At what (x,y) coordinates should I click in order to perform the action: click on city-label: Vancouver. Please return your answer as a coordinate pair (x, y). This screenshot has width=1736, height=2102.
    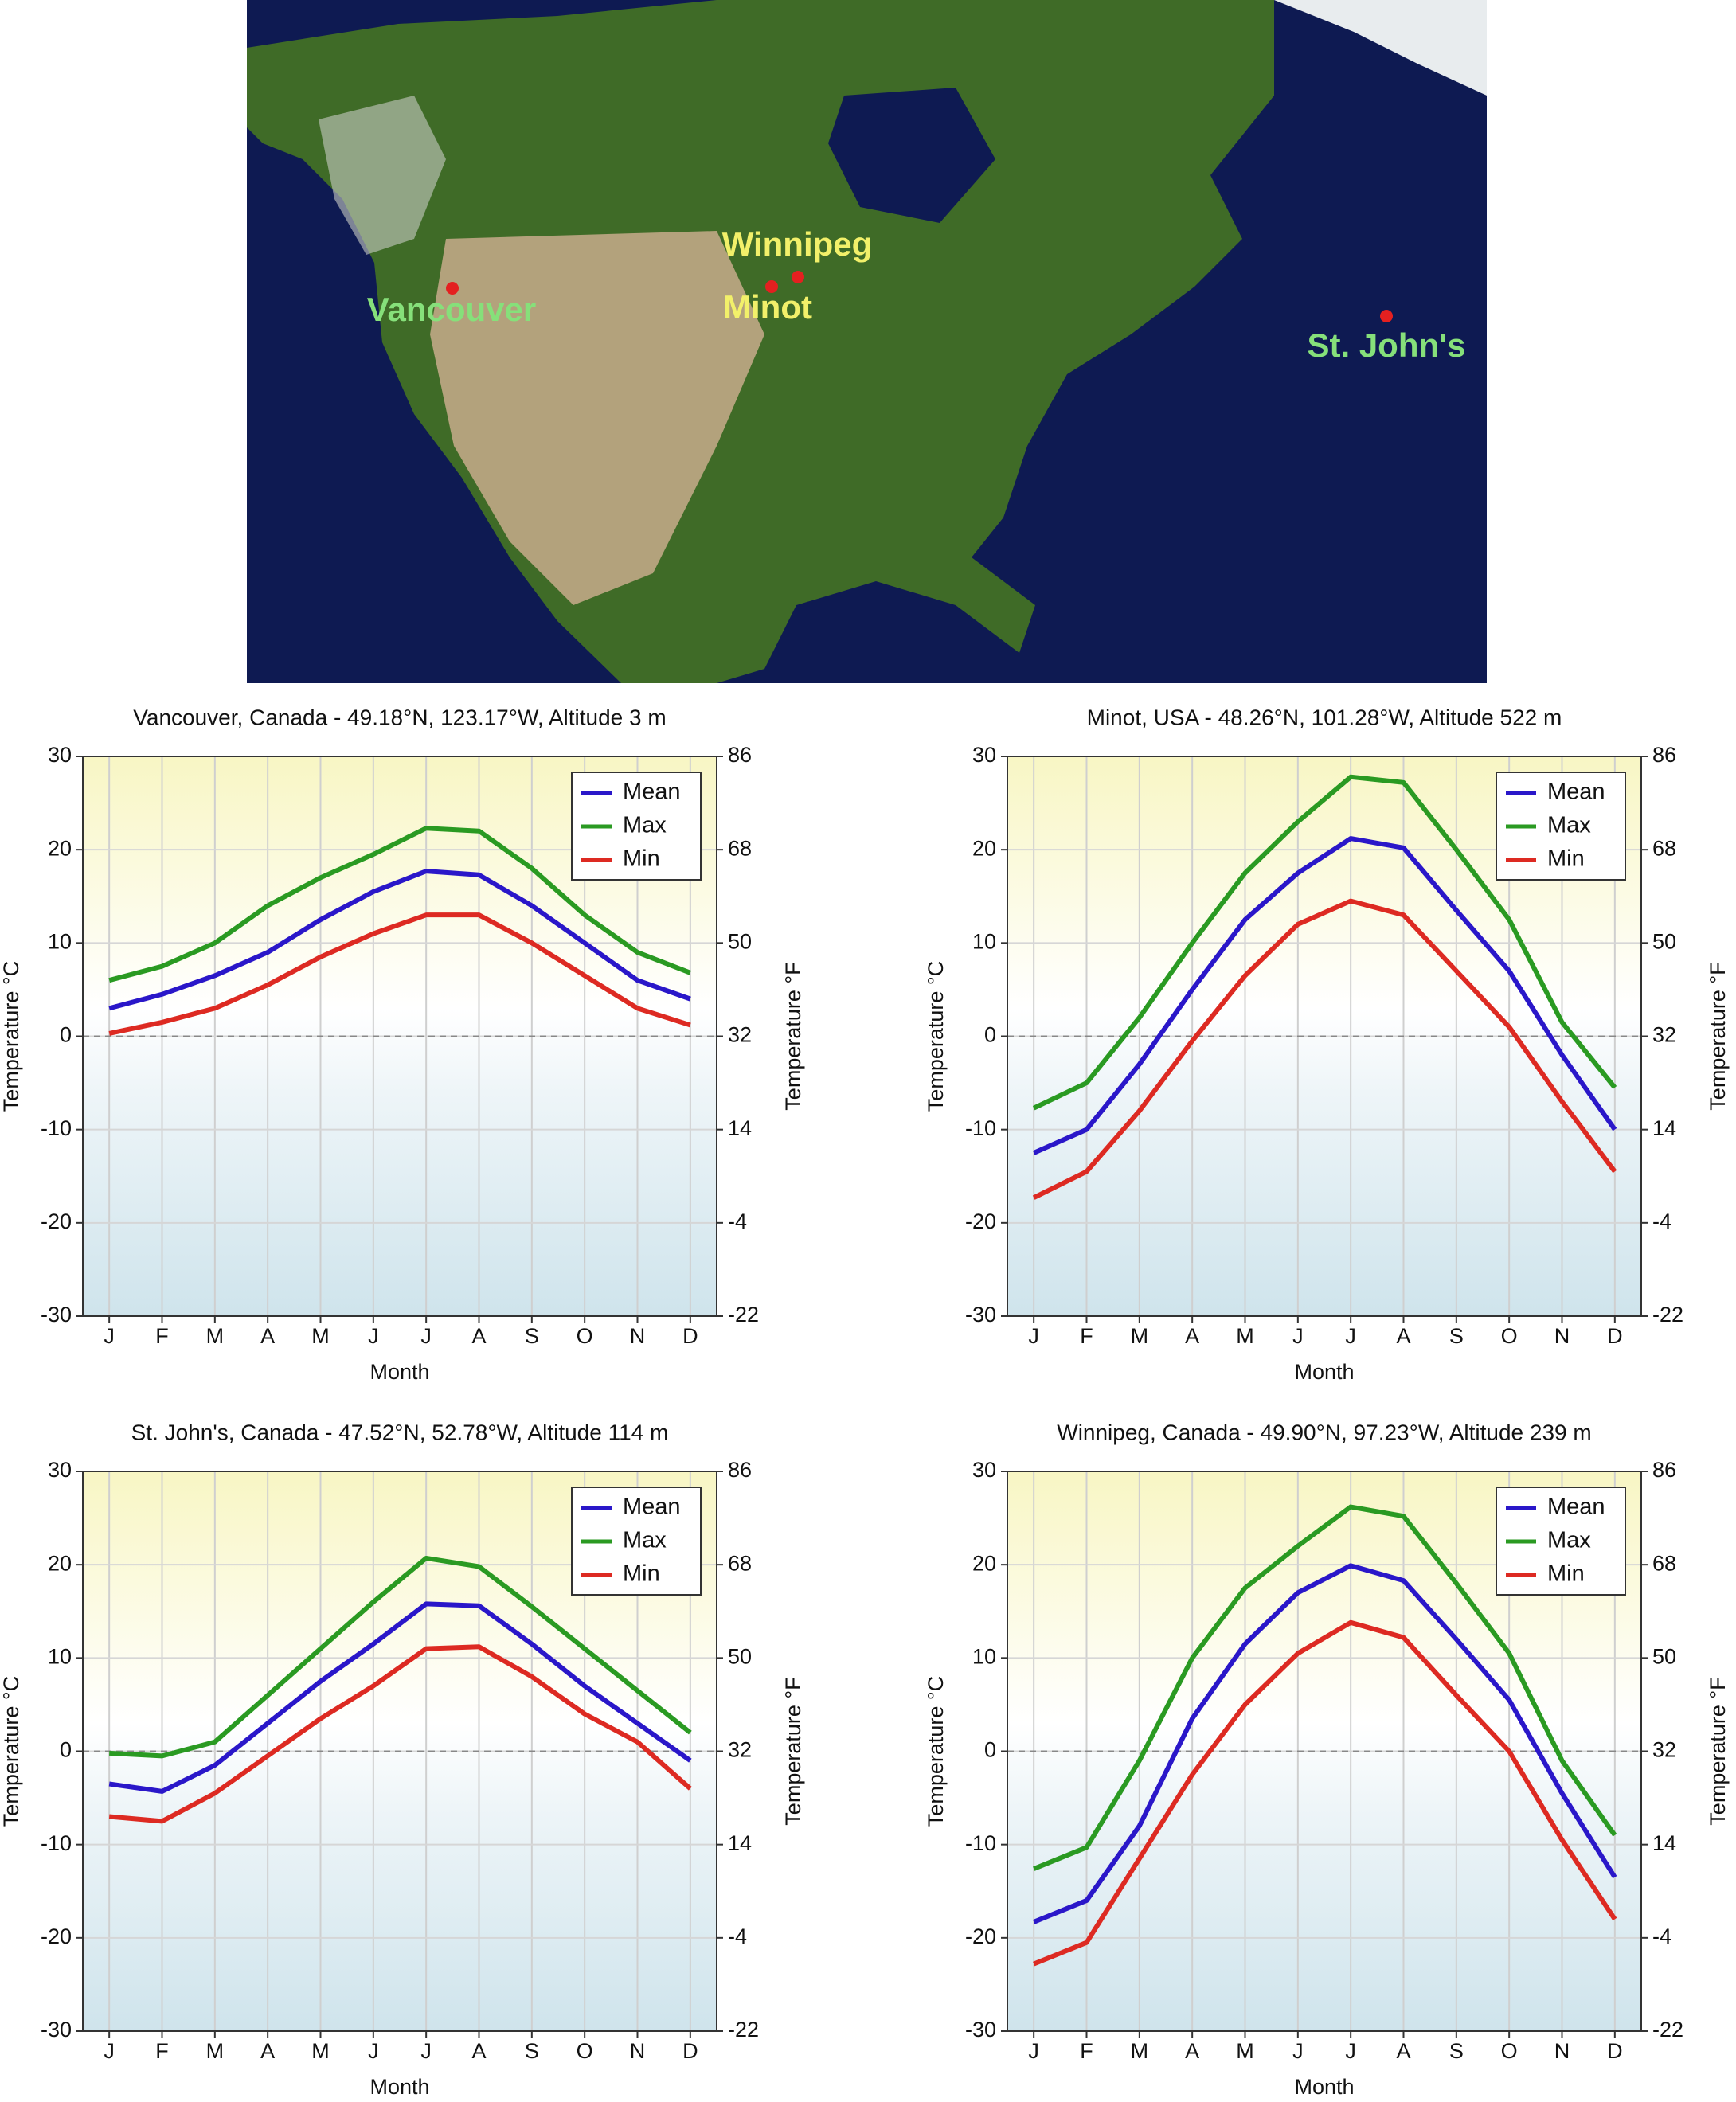
    Looking at the image, I should click on (452, 309).